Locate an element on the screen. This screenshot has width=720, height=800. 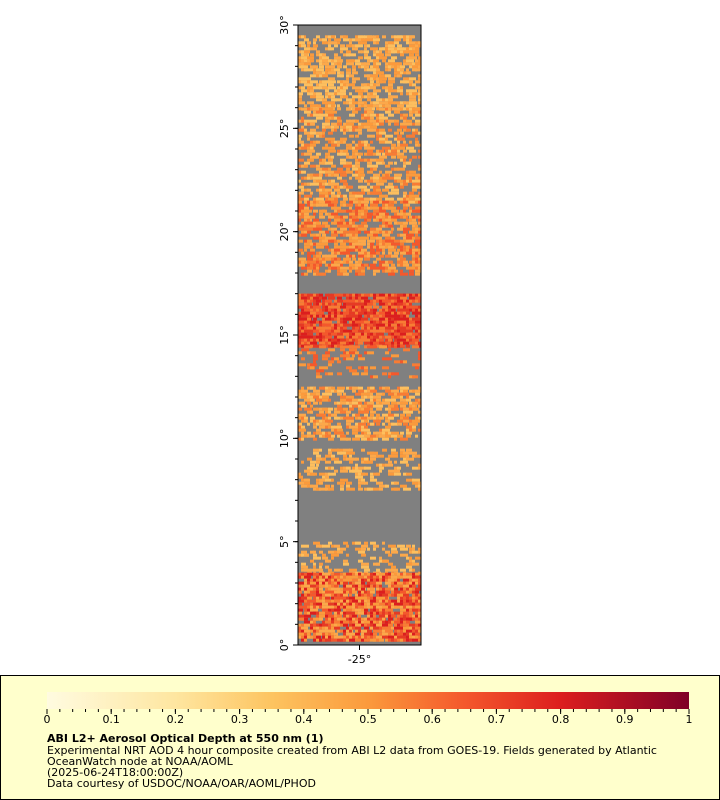
y-tick-label: 10° is located at coordinates (284, 439).